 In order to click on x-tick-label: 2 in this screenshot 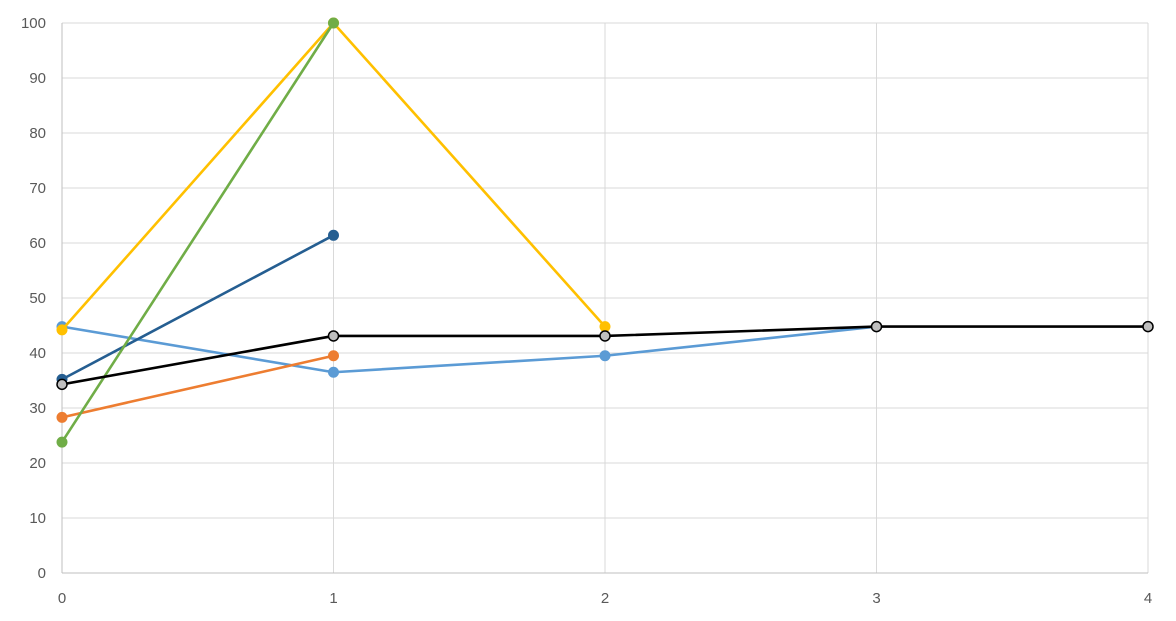, I will do `click(605, 598)`.